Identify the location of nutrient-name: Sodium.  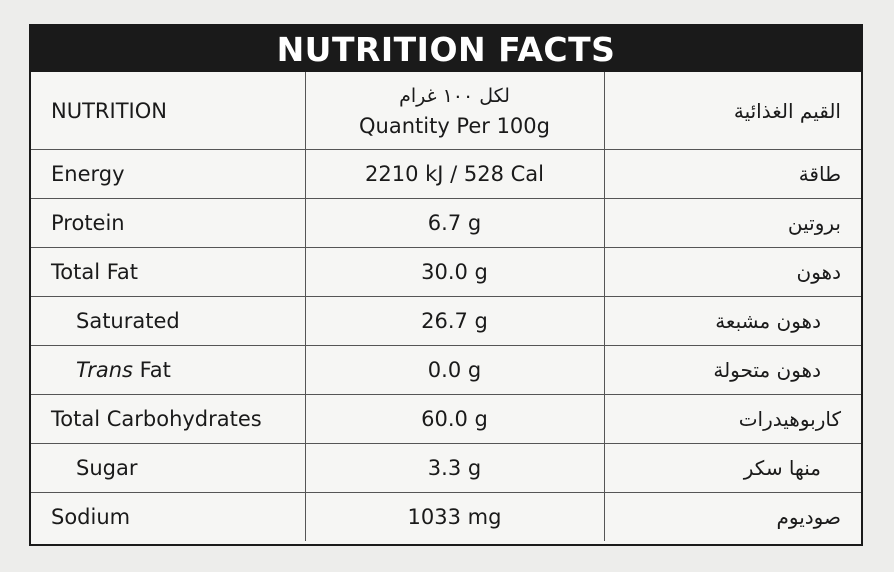
(168, 516).